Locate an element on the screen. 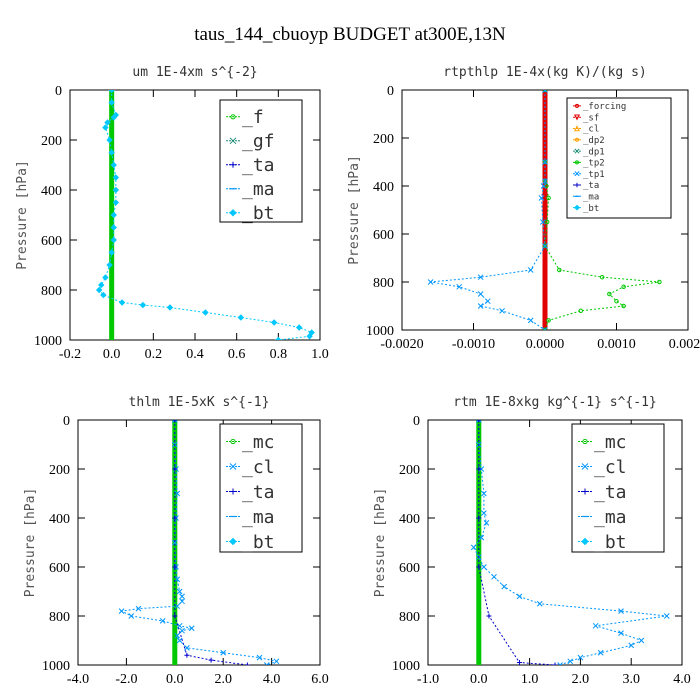  y-tick-label: 1000 is located at coordinates (406, 666).